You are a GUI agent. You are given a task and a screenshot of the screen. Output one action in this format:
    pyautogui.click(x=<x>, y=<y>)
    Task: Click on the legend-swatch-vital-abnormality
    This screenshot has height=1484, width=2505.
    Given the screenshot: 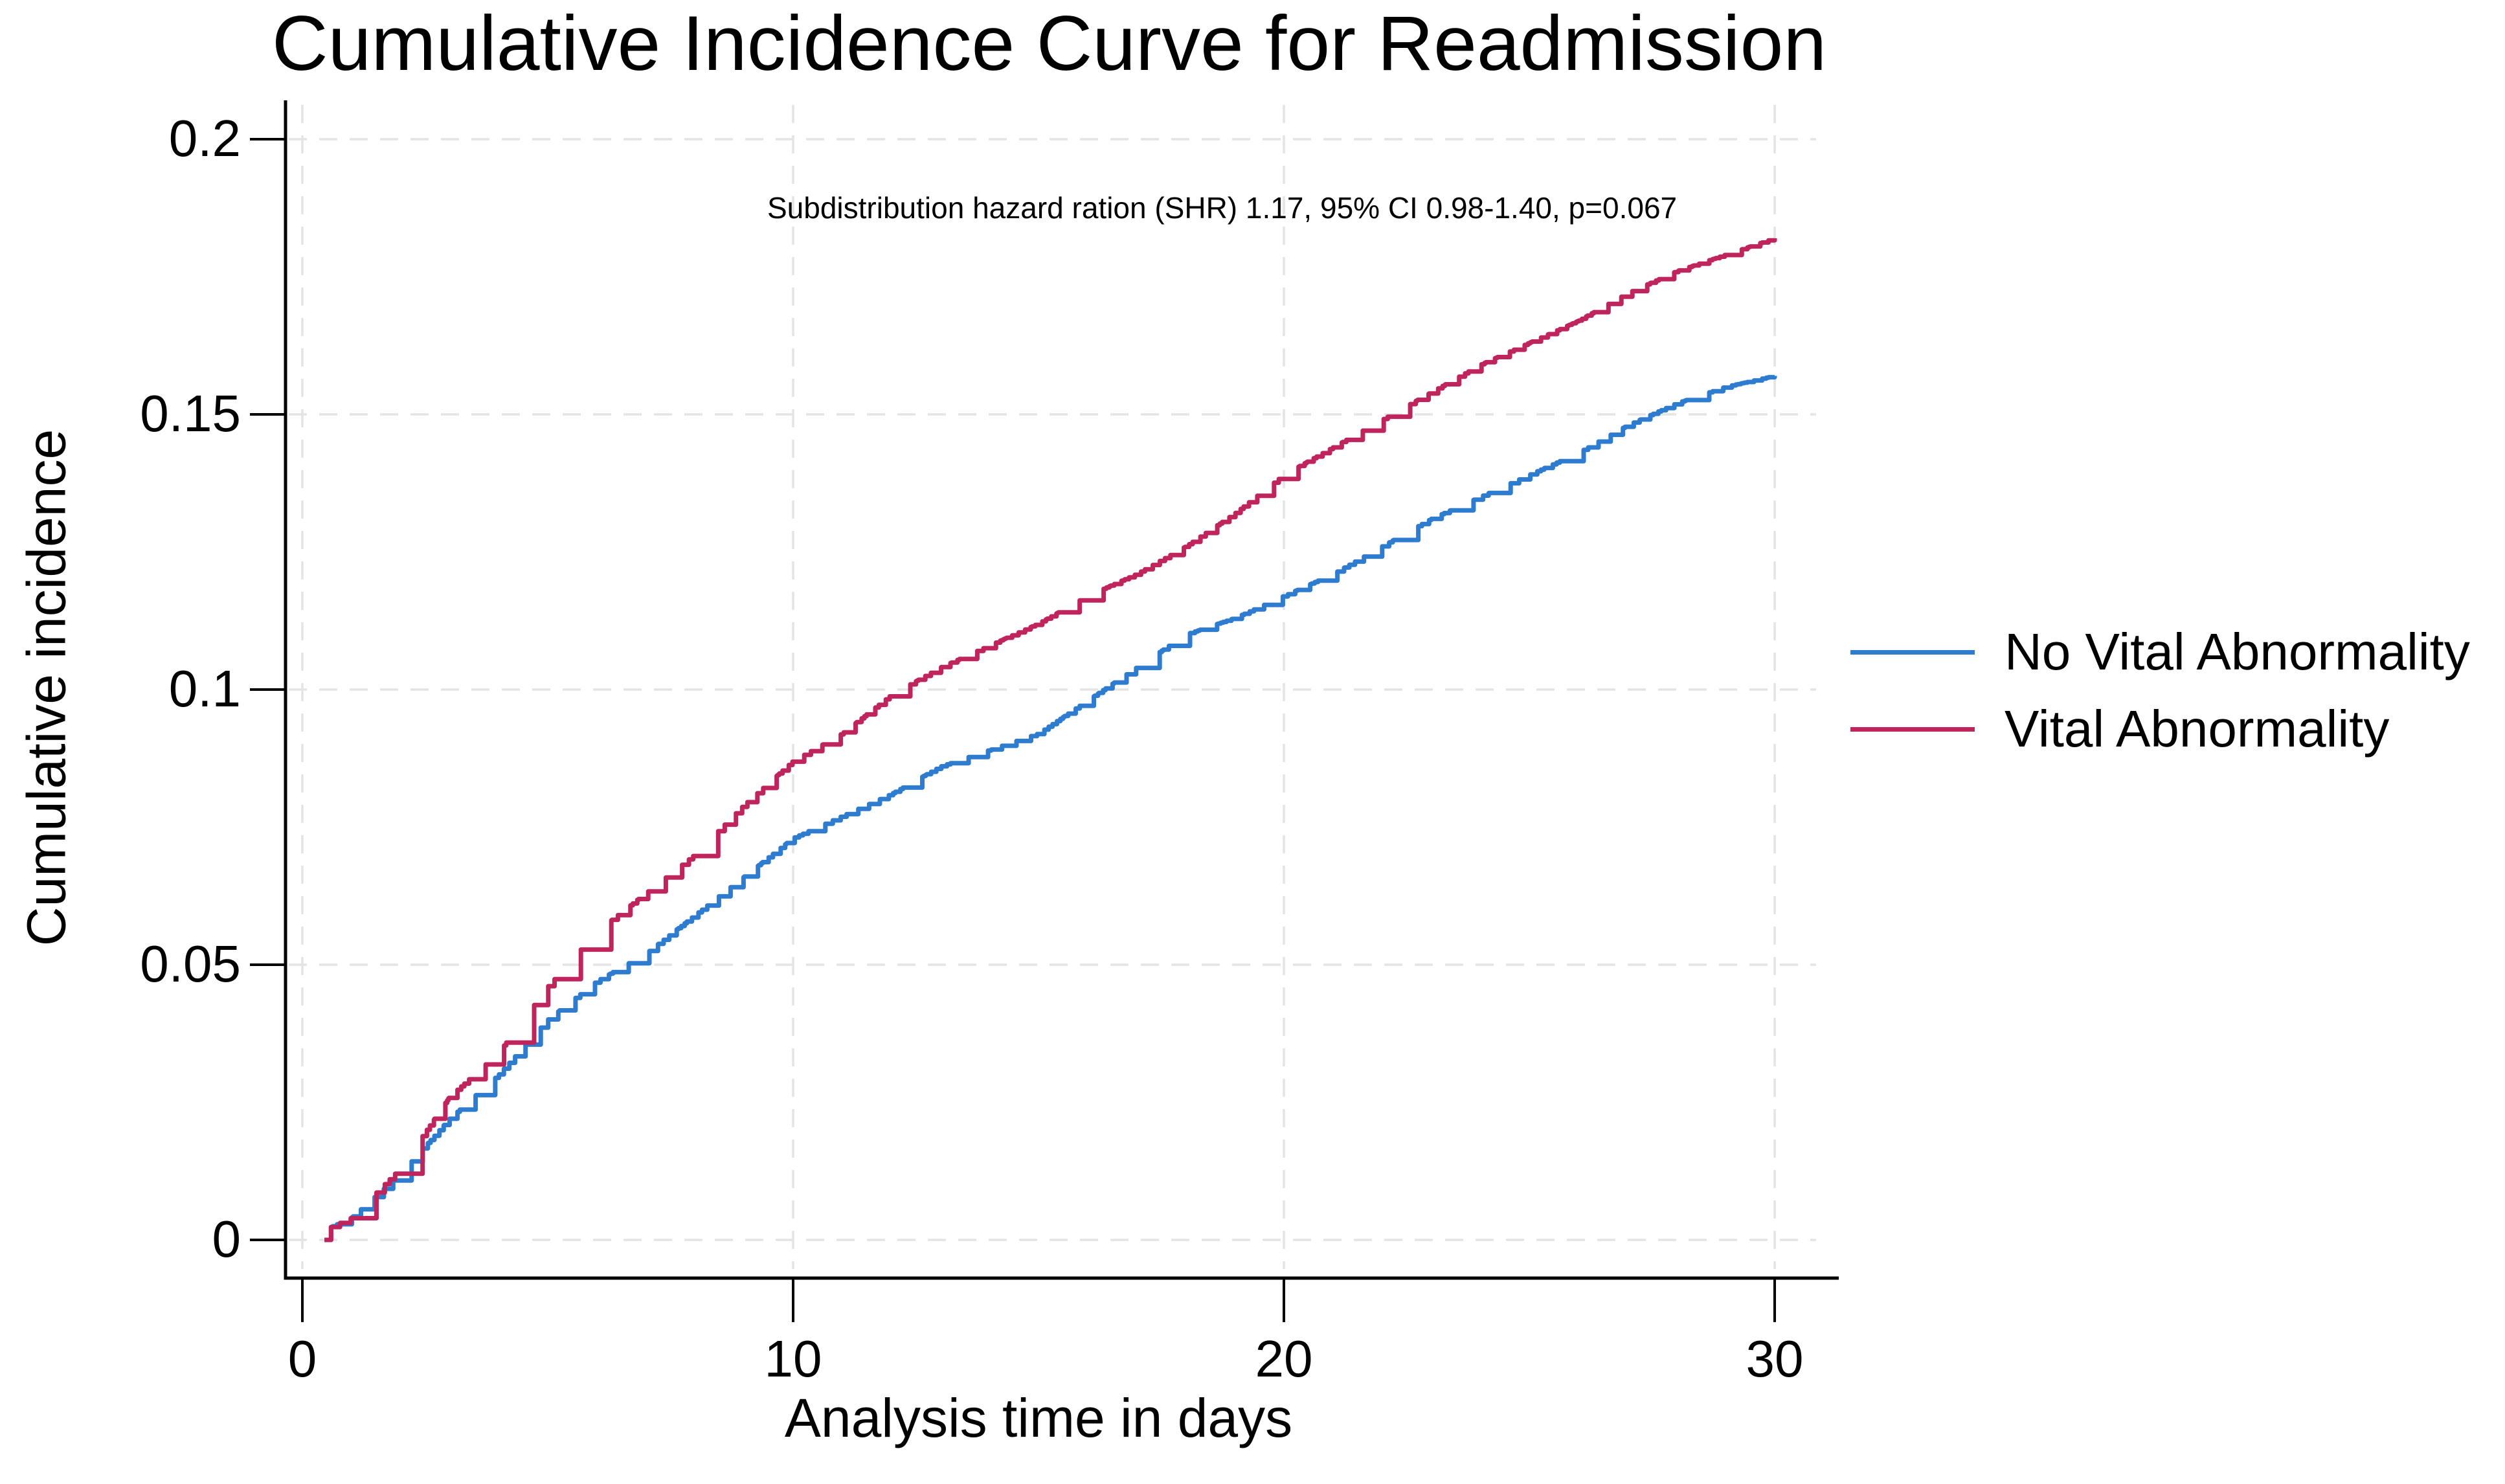 What is the action you would take?
    pyautogui.click(x=1912, y=729)
    